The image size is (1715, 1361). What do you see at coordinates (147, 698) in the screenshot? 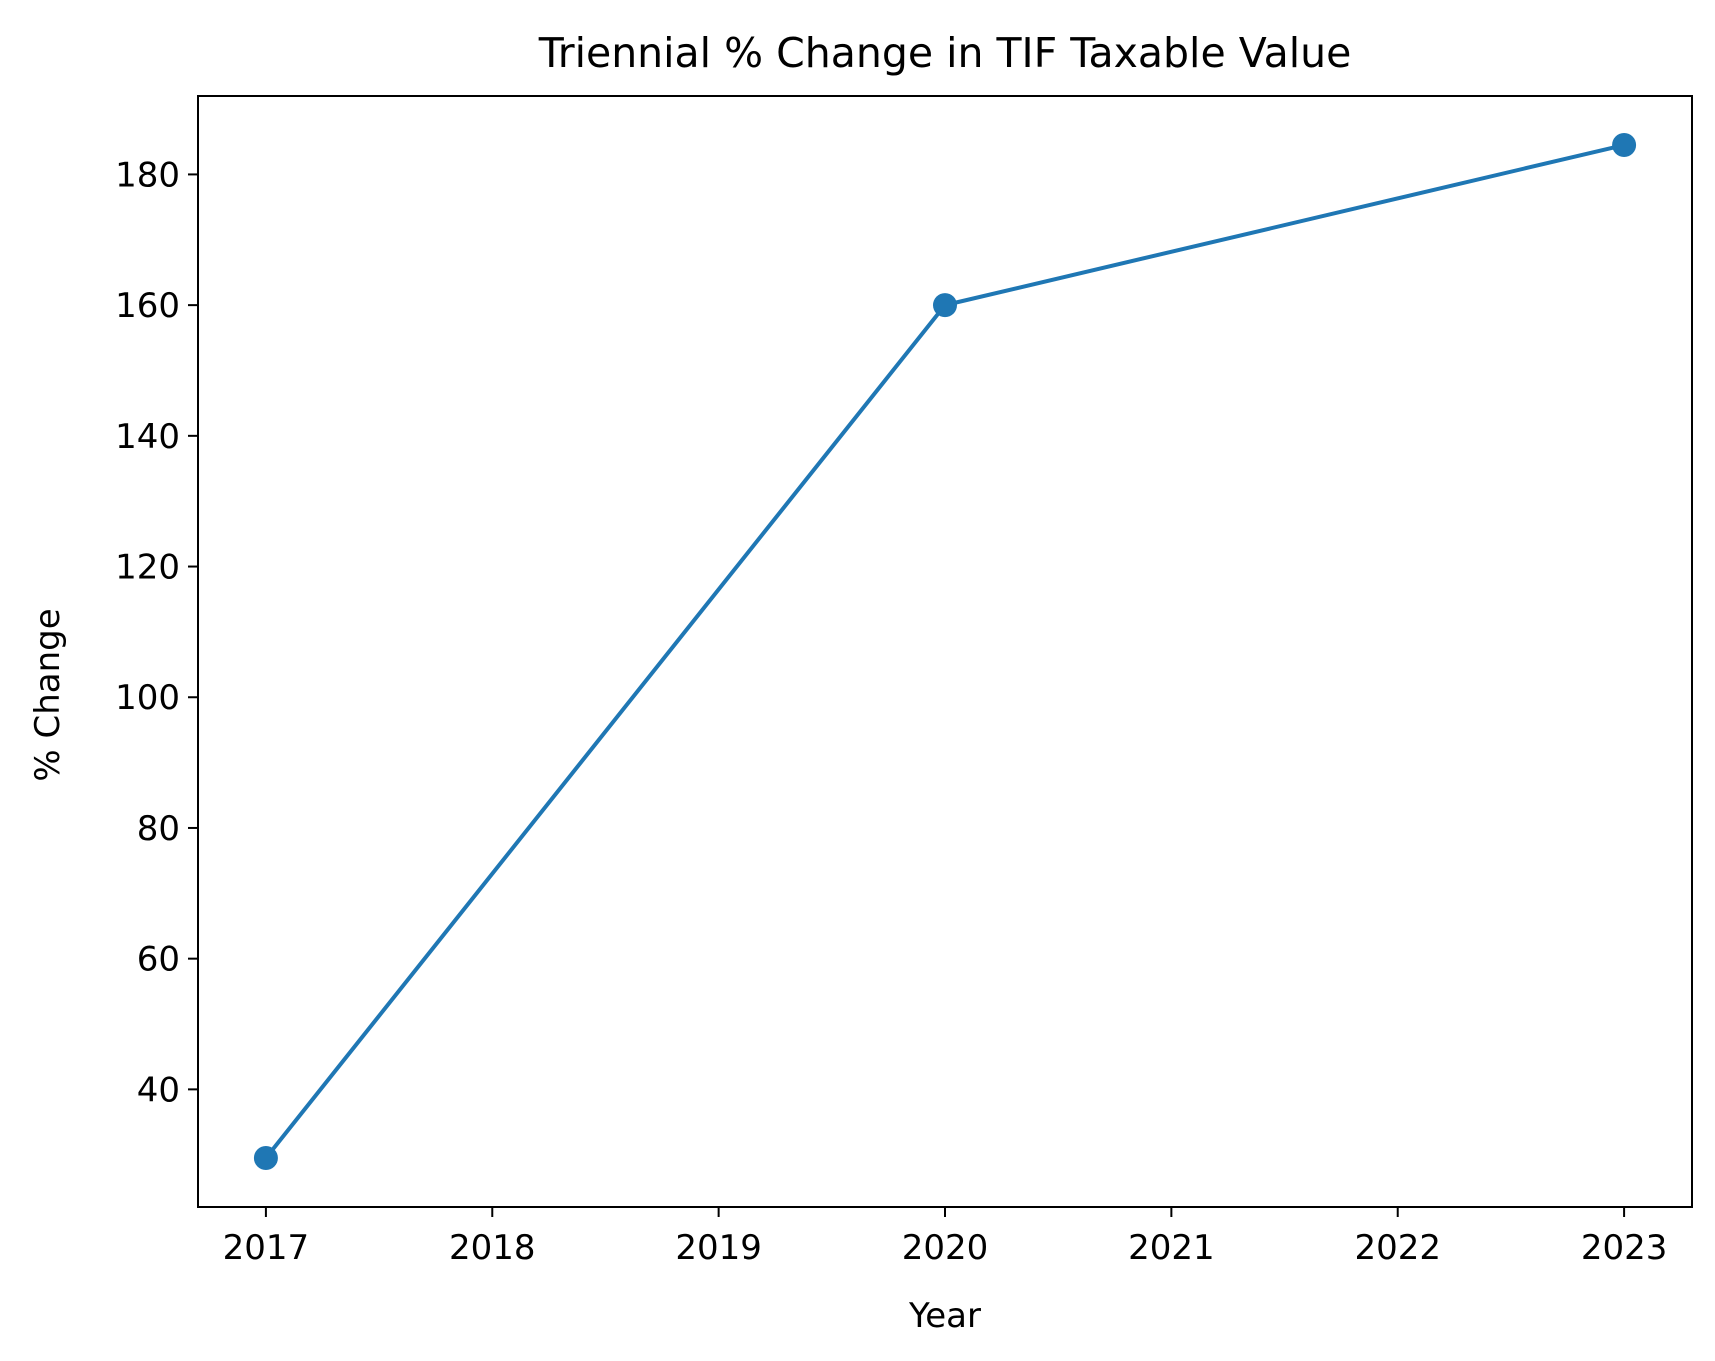
I see `y-tick-label: 100` at bounding box center [147, 698].